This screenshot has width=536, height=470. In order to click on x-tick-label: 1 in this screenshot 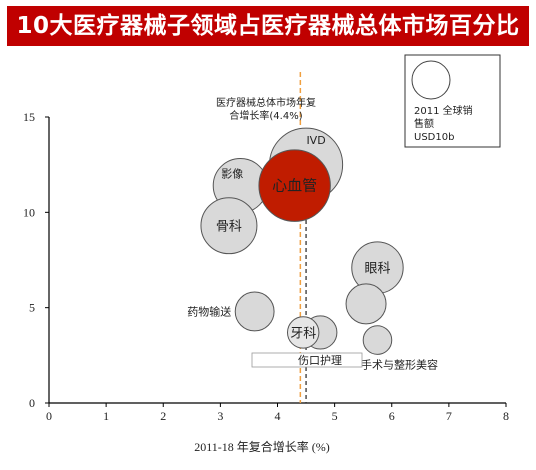, I will do `click(106, 416)`.